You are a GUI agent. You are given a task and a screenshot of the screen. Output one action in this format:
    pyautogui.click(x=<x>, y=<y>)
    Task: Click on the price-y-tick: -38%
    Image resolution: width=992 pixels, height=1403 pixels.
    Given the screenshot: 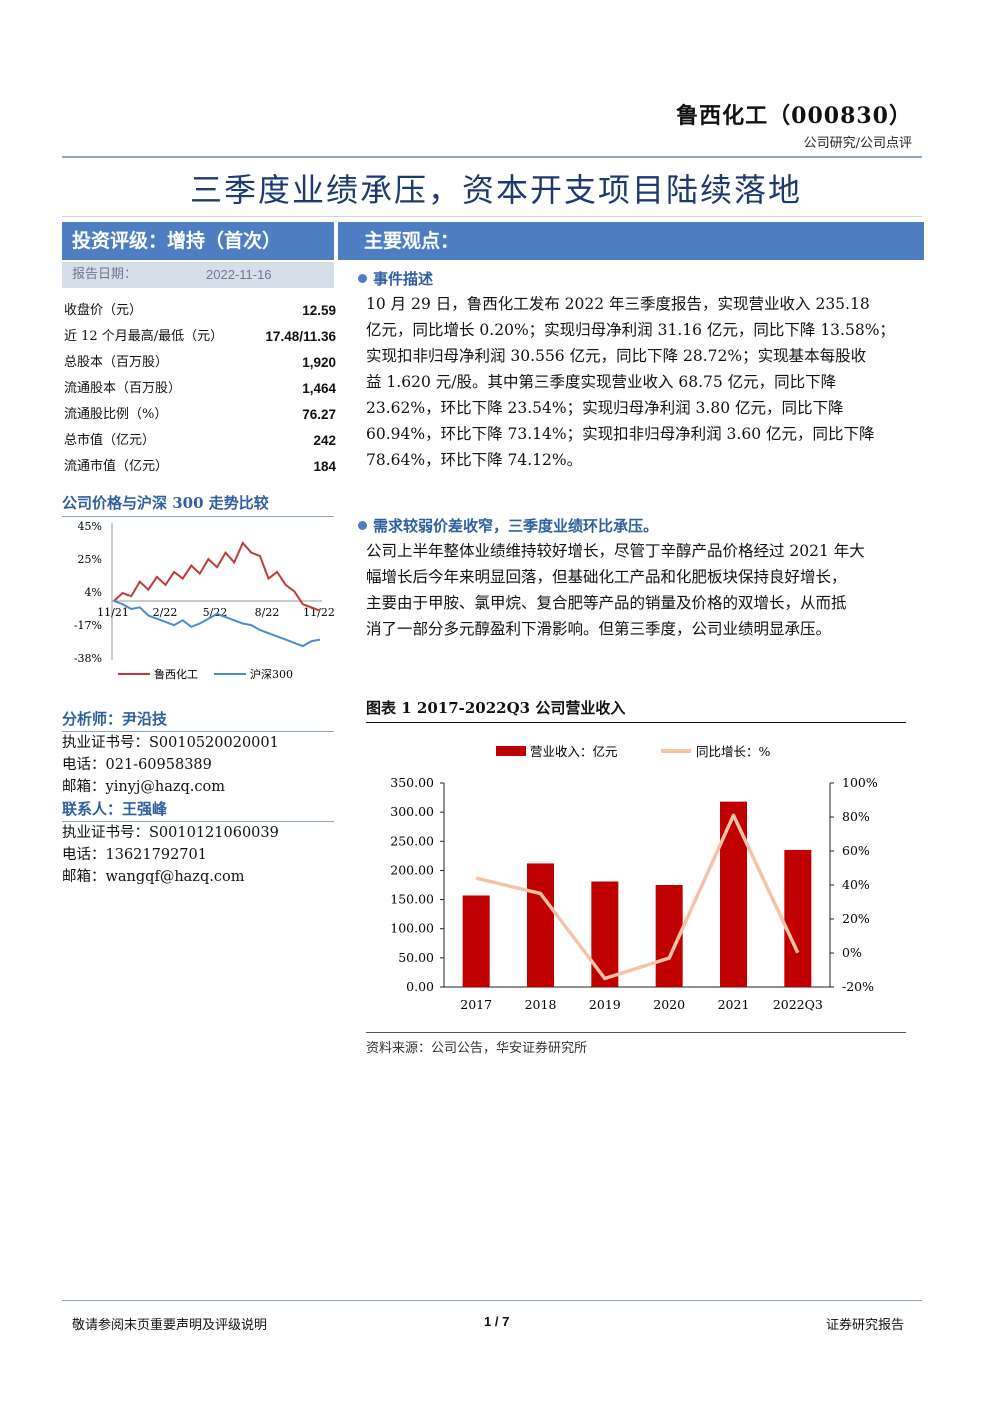 What is the action you would take?
    pyautogui.click(x=88, y=658)
    